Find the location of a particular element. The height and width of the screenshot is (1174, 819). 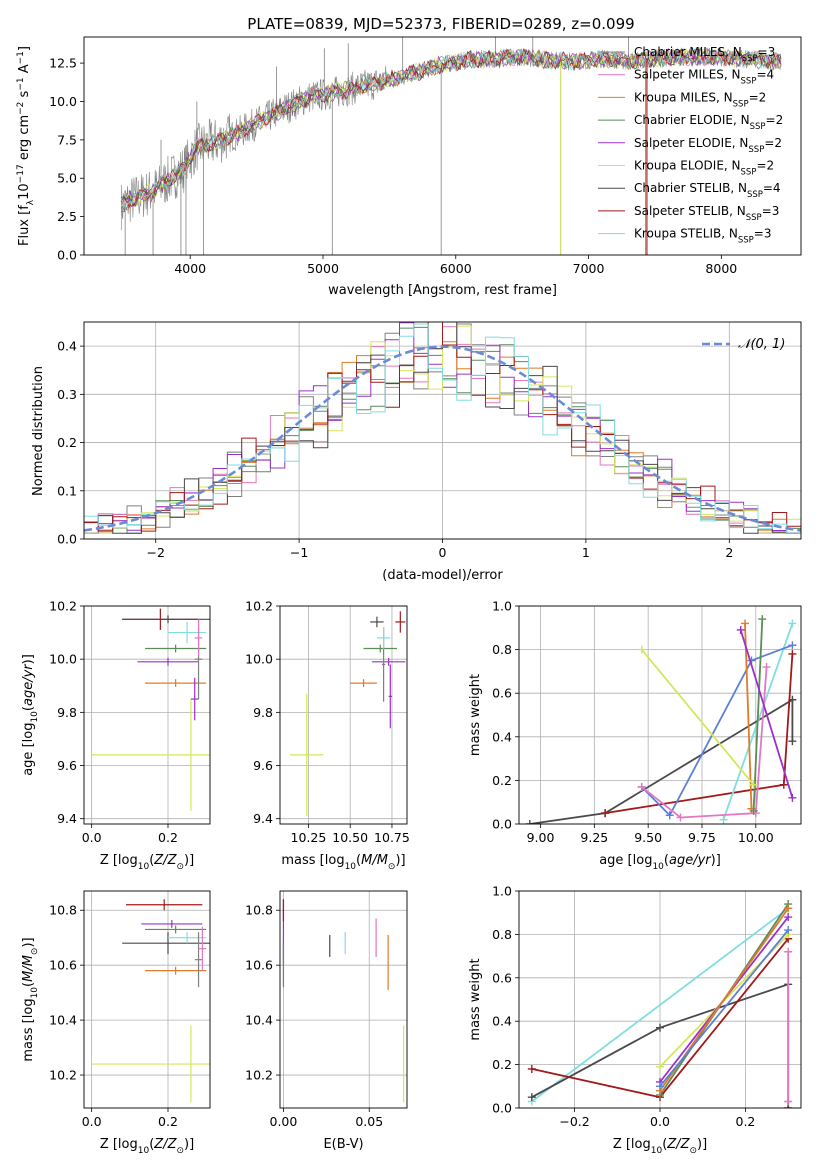

legend-label-tail: =3 is located at coordinates (767, 52).